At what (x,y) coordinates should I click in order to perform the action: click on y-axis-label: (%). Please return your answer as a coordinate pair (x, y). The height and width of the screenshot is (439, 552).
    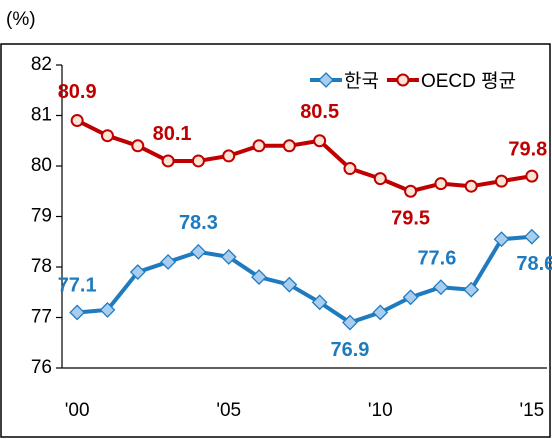
    Looking at the image, I should click on (21, 19).